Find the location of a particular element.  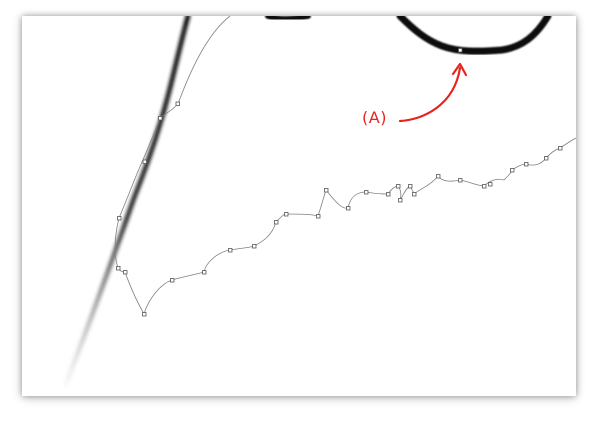

curved-arrow-icon is located at coordinates (433, 92).